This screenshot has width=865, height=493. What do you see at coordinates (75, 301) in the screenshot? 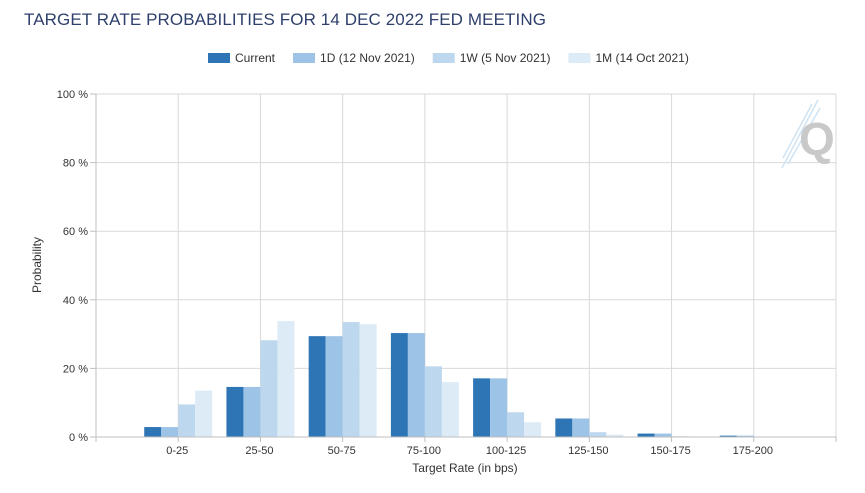
I see `y-tick-label: 40 %` at bounding box center [75, 301].